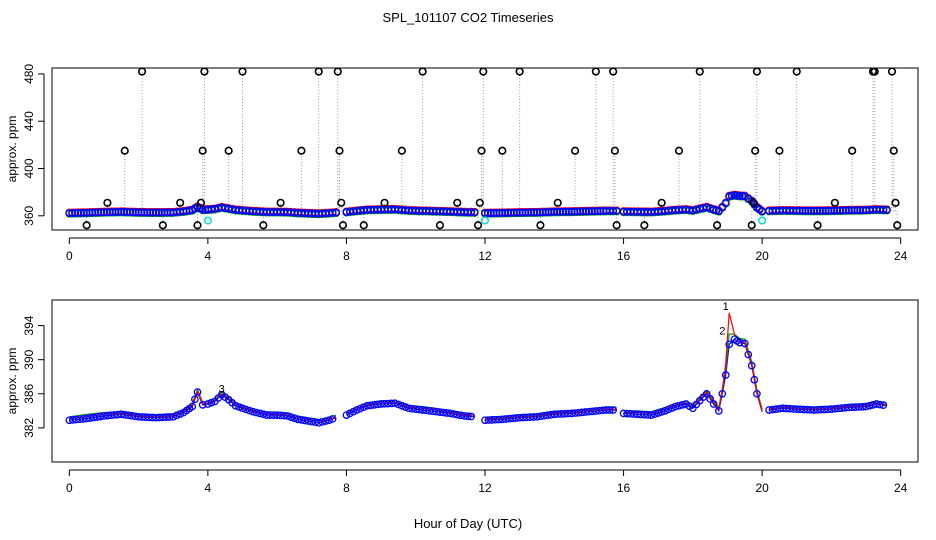  What do you see at coordinates (208, 256) in the screenshot?
I see `top-x-tick-label: 4` at bounding box center [208, 256].